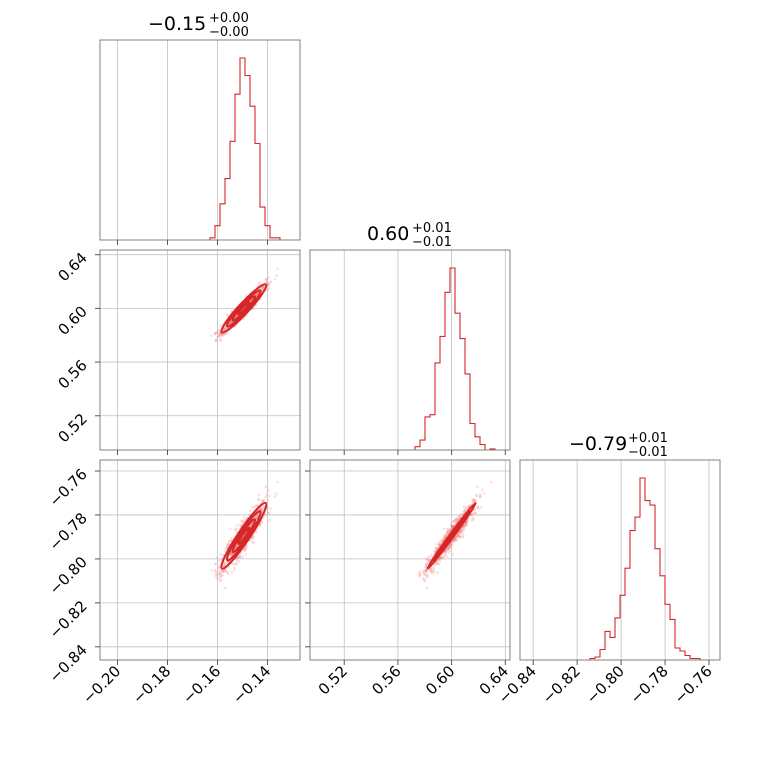 This screenshot has width=760, height=760. What do you see at coordinates (561, 684) in the screenshot?
I see `x-tick-label: −0.82` at bounding box center [561, 684].